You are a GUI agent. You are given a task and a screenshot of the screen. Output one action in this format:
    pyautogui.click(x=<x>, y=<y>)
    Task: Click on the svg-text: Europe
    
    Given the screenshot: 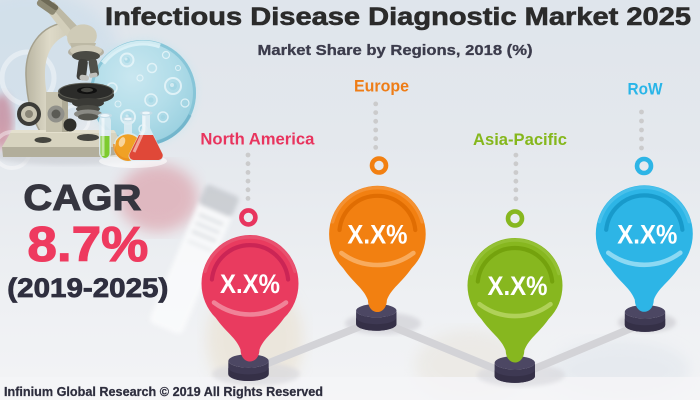 What is the action you would take?
    pyautogui.click(x=381, y=86)
    